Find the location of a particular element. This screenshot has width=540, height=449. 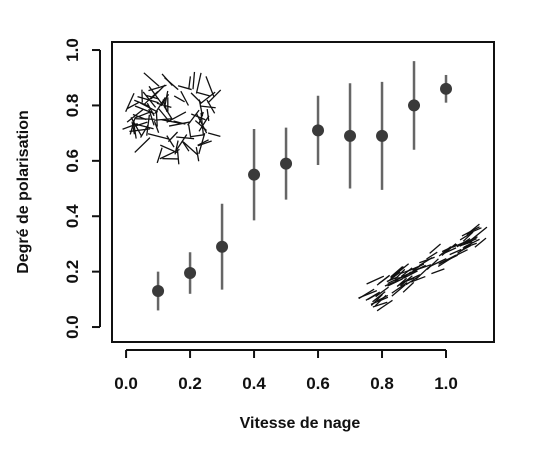

y-tick-label: 0.6 is located at coordinates (72, 161).